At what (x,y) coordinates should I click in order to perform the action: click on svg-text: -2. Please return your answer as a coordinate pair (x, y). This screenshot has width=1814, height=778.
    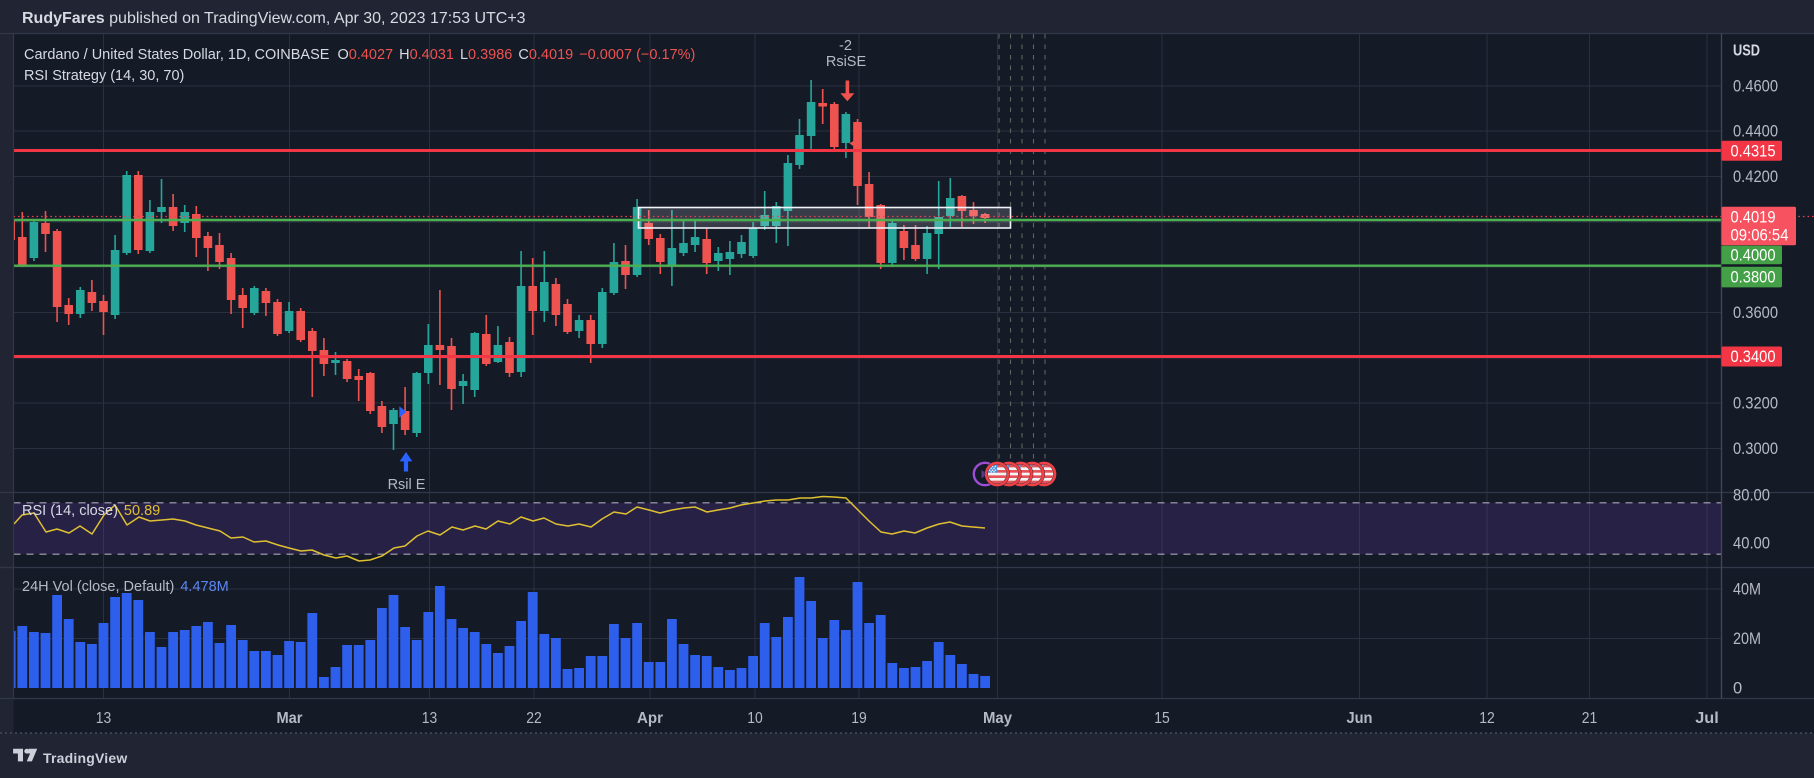
    Looking at the image, I should click on (845, 46).